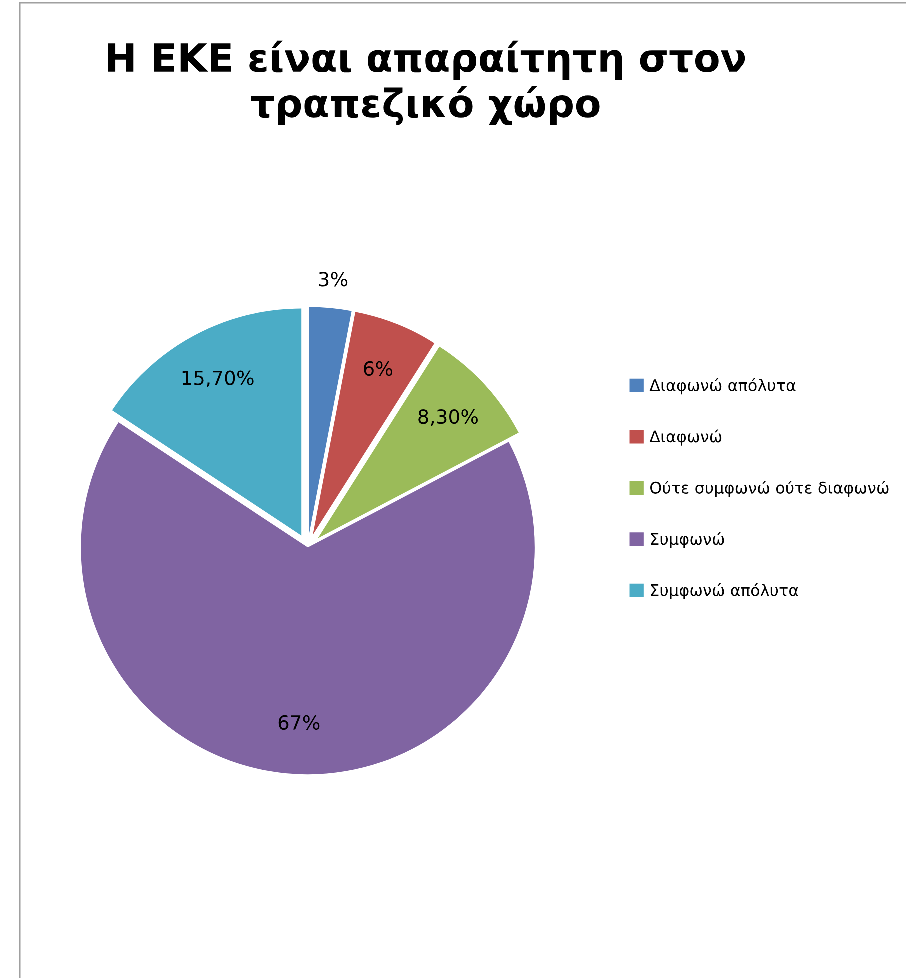 The width and height of the screenshot is (906, 978). Describe the element at coordinates (686, 438) in the screenshot. I see `legend-label: Διαφωνώ` at that location.